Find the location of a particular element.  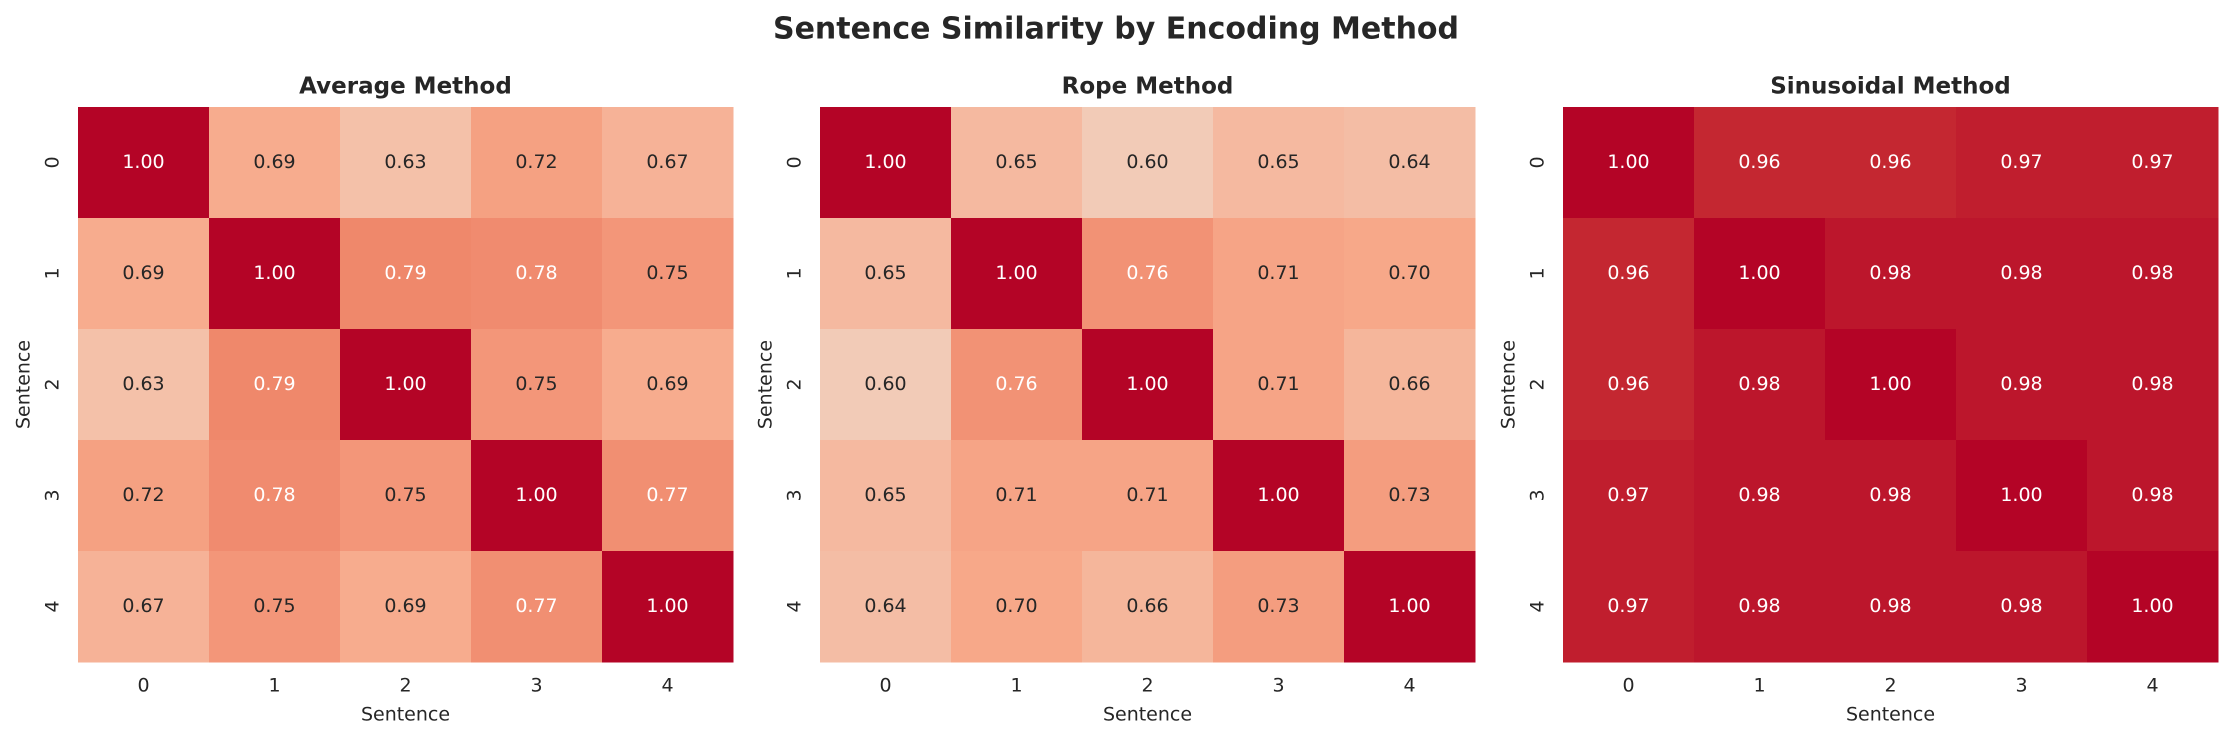

subplot-title: Sinusoidal Method is located at coordinates (1890, 87).